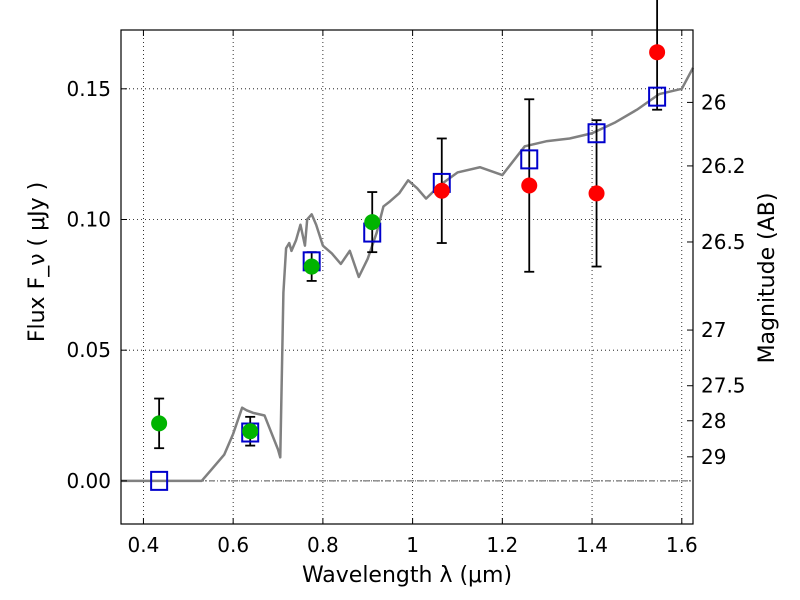  Describe the element at coordinates (713, 330) in the screenshot. I see `mag-tick-label: 27` at that location.